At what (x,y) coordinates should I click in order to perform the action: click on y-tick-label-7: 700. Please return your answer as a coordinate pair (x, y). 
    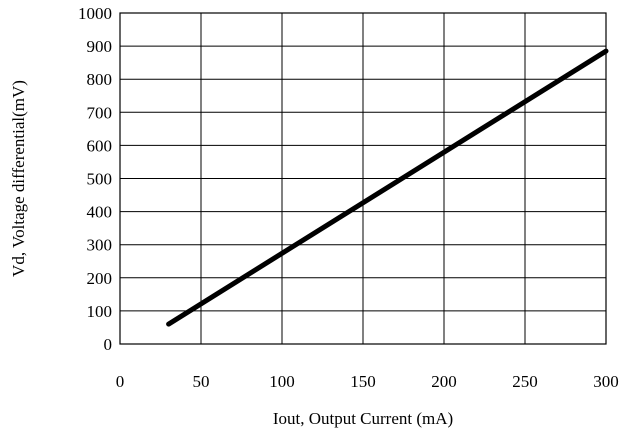
    Looking at the image, I should click on (100, 112).